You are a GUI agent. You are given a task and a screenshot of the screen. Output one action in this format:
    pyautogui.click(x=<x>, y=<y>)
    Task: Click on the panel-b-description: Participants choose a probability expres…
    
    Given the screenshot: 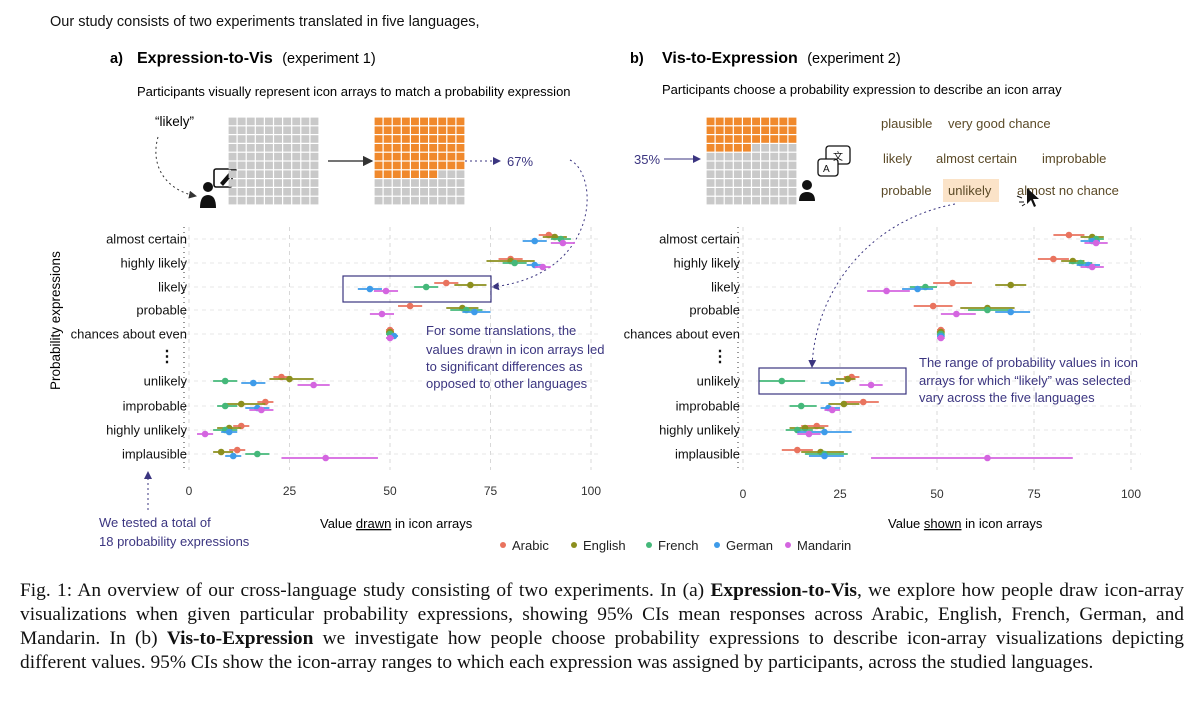 What is the action you would take?
    pyautogui.click(x=862, y=89)
    